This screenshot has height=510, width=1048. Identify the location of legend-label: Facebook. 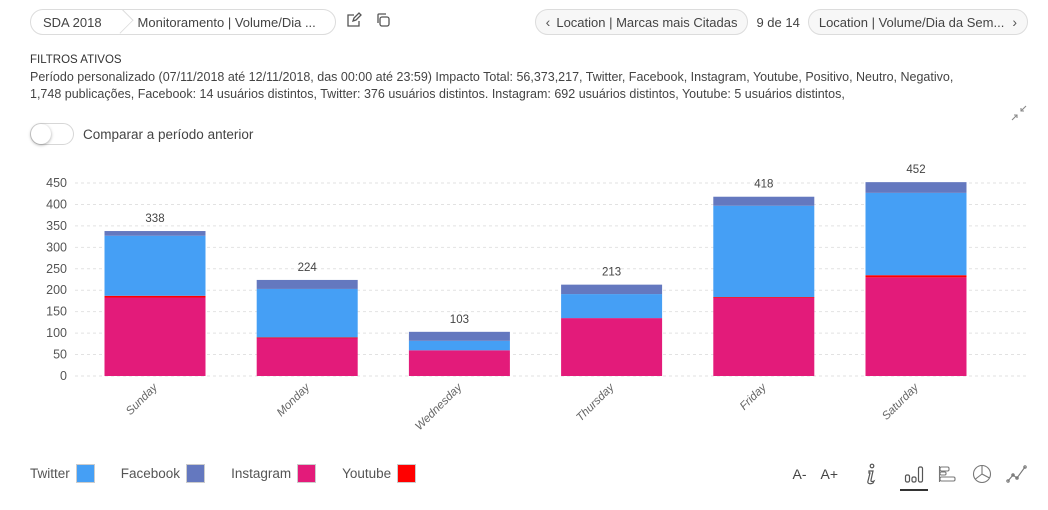
(150, 473).